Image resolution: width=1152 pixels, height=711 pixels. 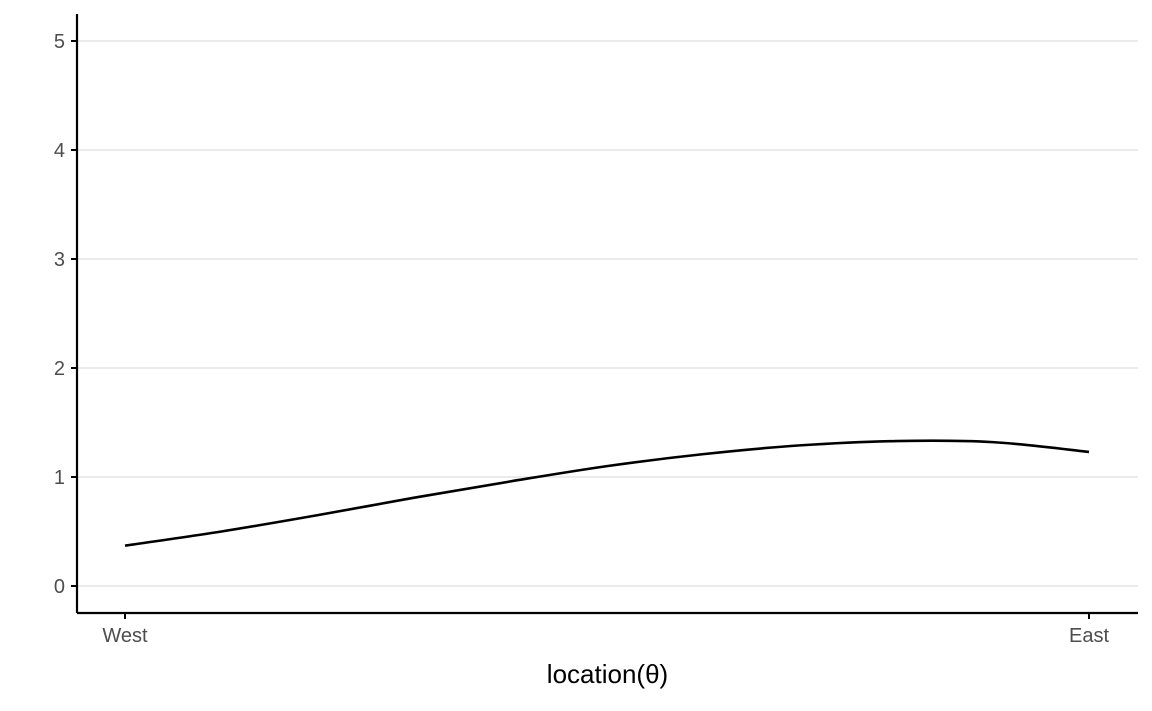 I want to click on x-tick-label: West, so click(x=125, y=636).